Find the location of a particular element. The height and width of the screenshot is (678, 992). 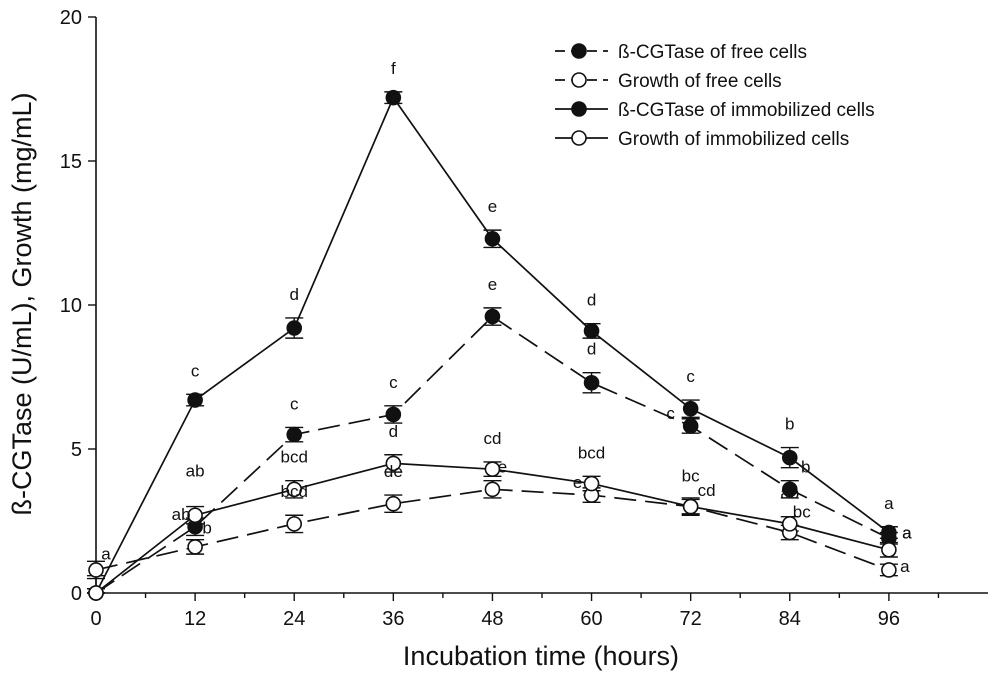

x-tick-label: 24 is located at coordinates (294, 619).